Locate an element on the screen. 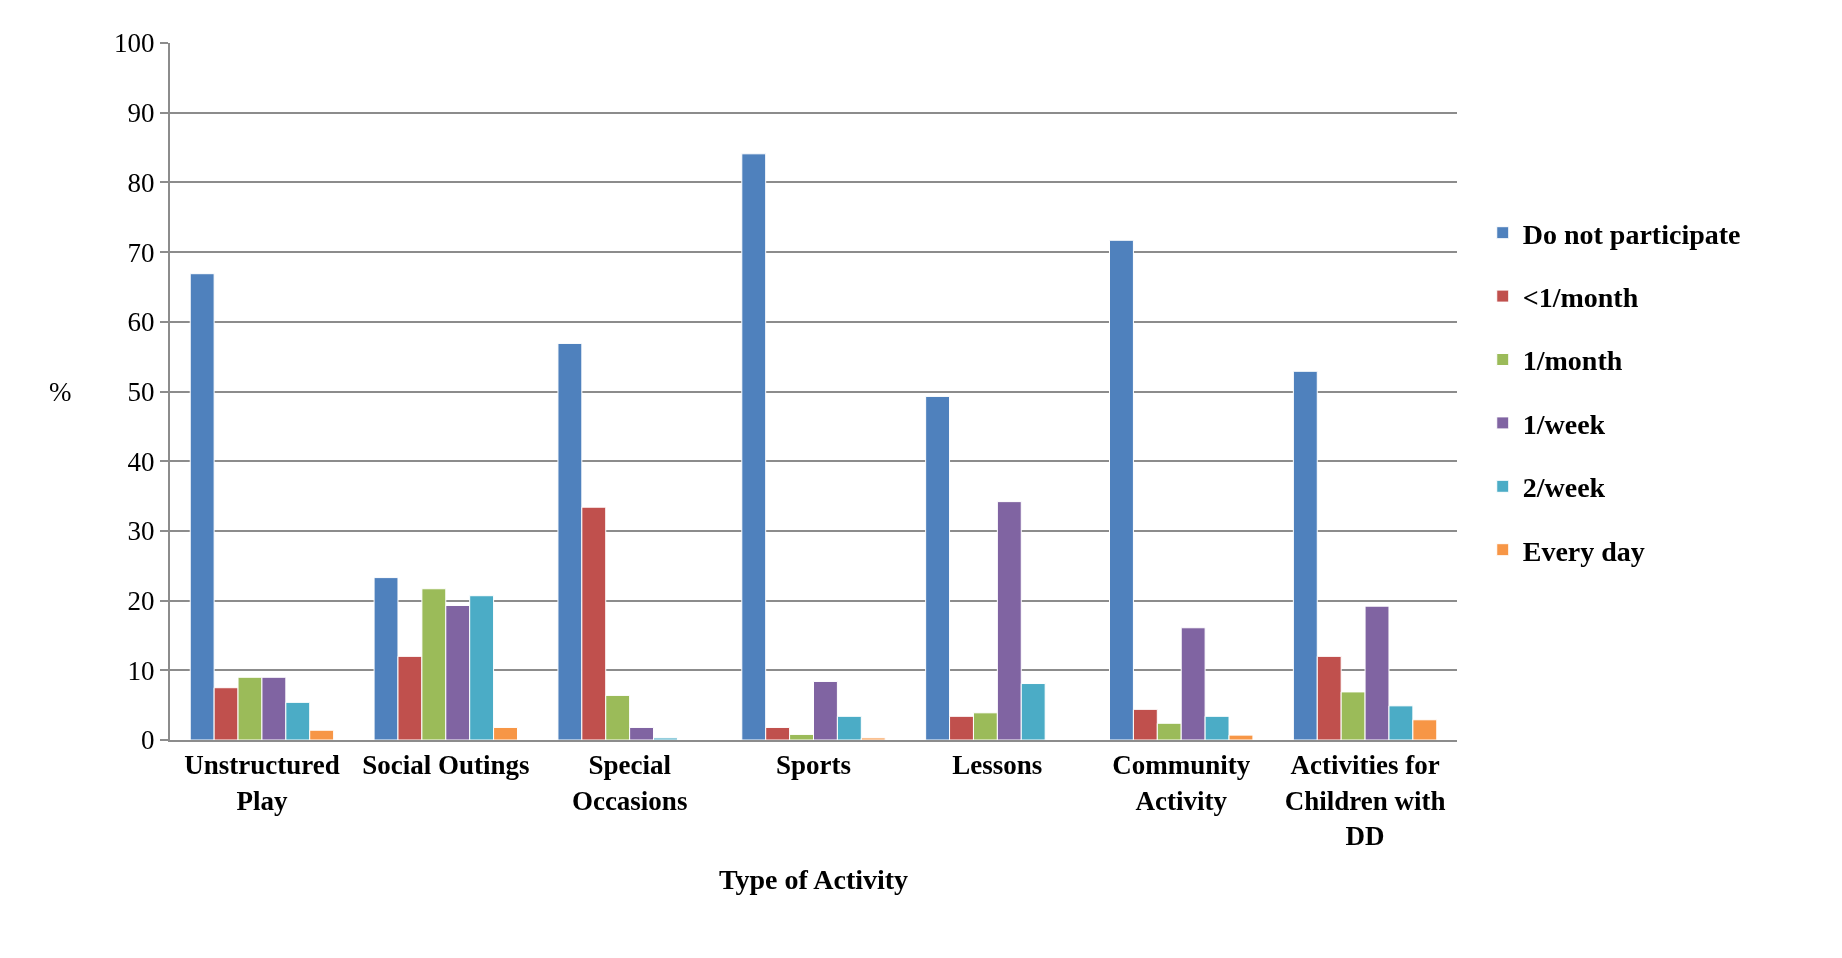 This screenshot has height=958, width=1842. y-tick-label: 30 is located at coordinates (141, 531).